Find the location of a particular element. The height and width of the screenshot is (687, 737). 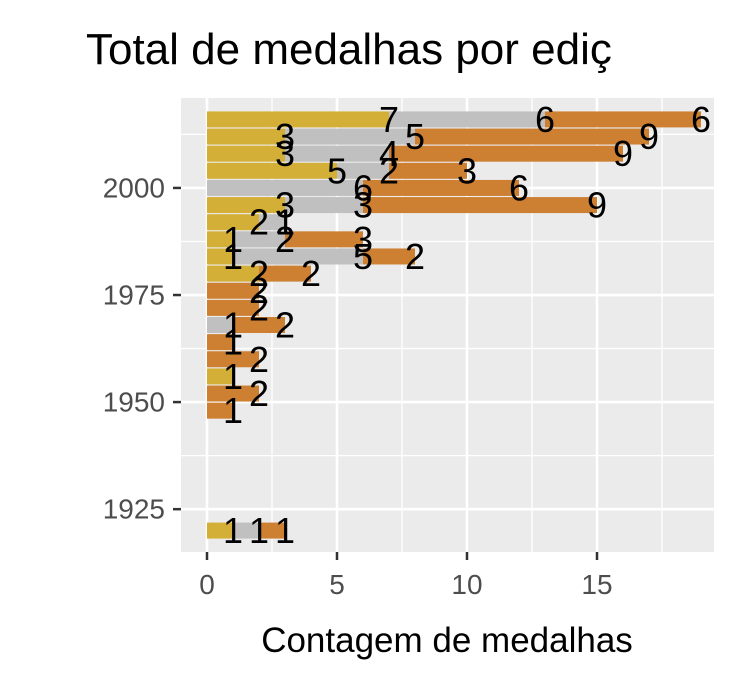

data-label-gold-1980: 2 is located at coordinates (259, 273).